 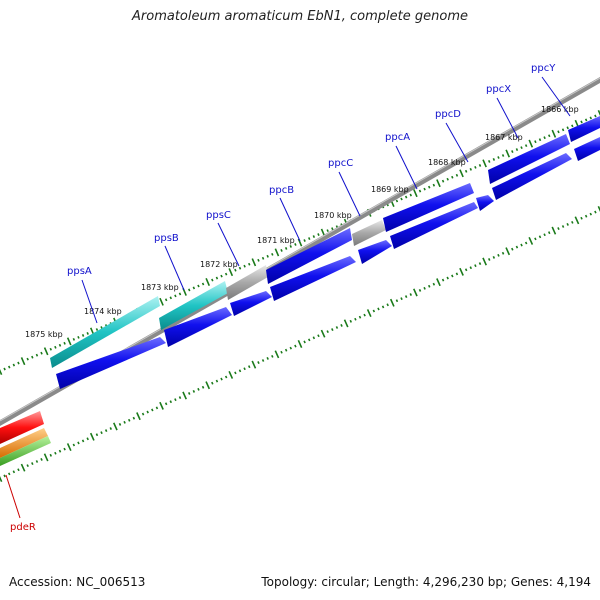 I want to click on gene-label-ppcY: ppcY, so click(x=543, y=68).